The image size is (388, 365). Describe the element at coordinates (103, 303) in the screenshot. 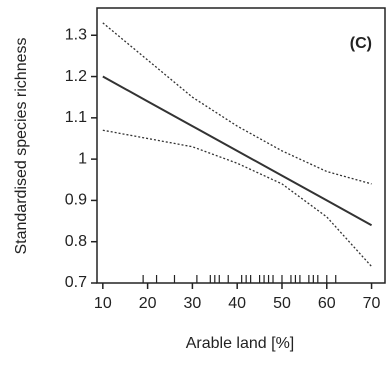

I see `x-tick-label: 10` at that location.